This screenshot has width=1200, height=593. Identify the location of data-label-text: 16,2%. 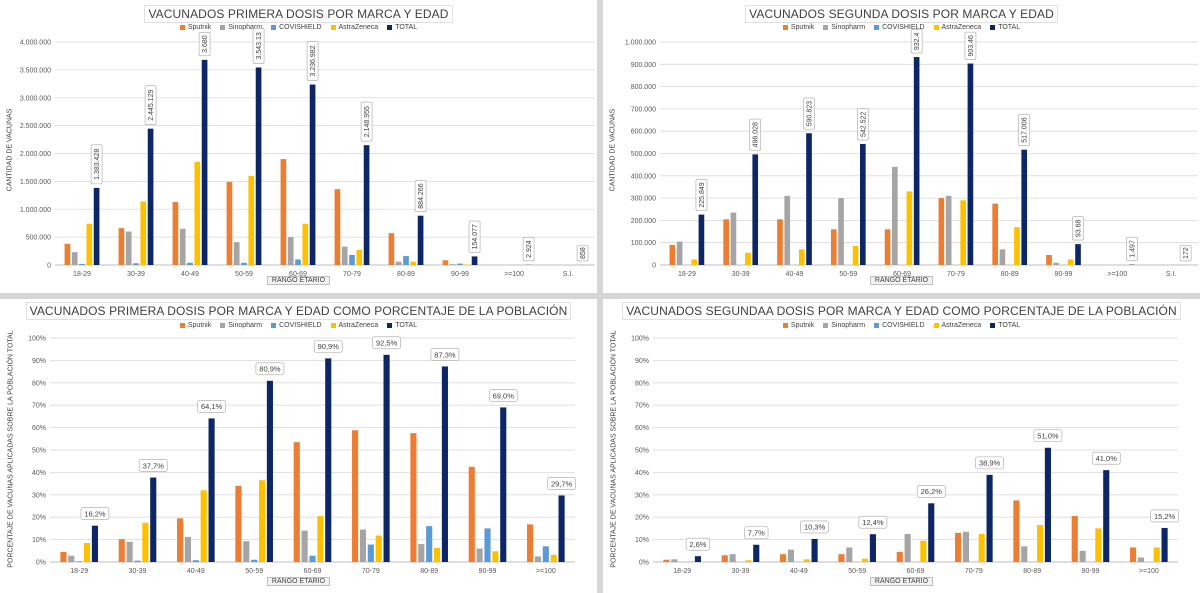
(95, 514).